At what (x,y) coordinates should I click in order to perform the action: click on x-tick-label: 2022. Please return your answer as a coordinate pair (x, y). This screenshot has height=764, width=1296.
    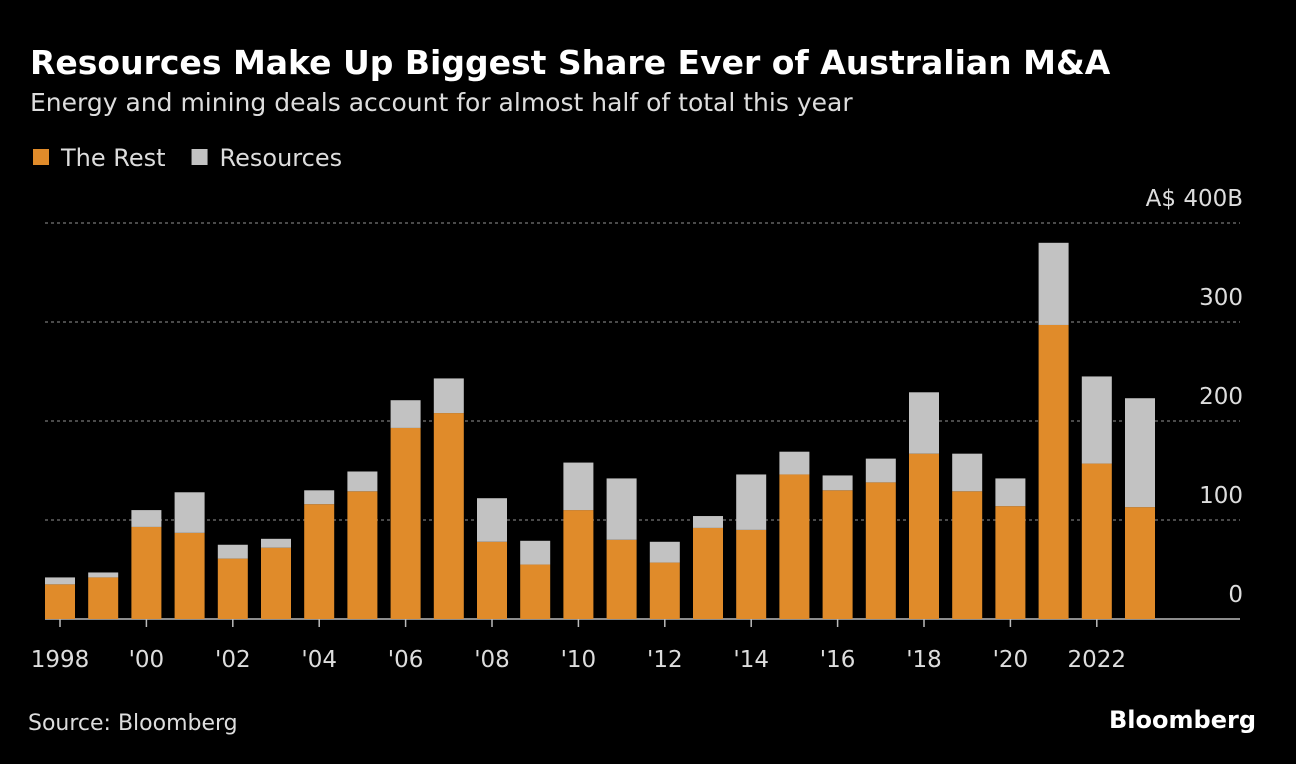
    Looking at the image, I should click on (1097, 660).